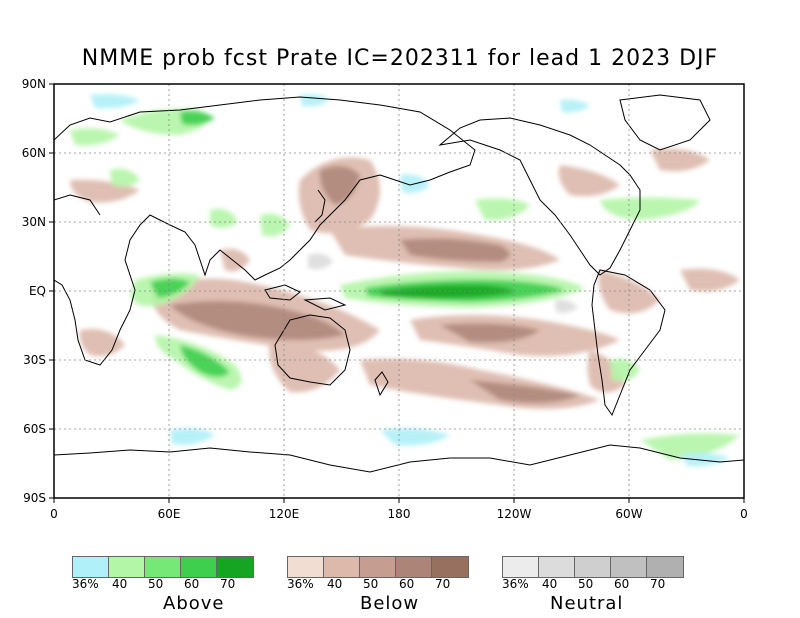  What do you see at coordinates (587, 603) in the screenshot?
I see `legend-neutral-label: Neutral` at bounding box center [587, 603].